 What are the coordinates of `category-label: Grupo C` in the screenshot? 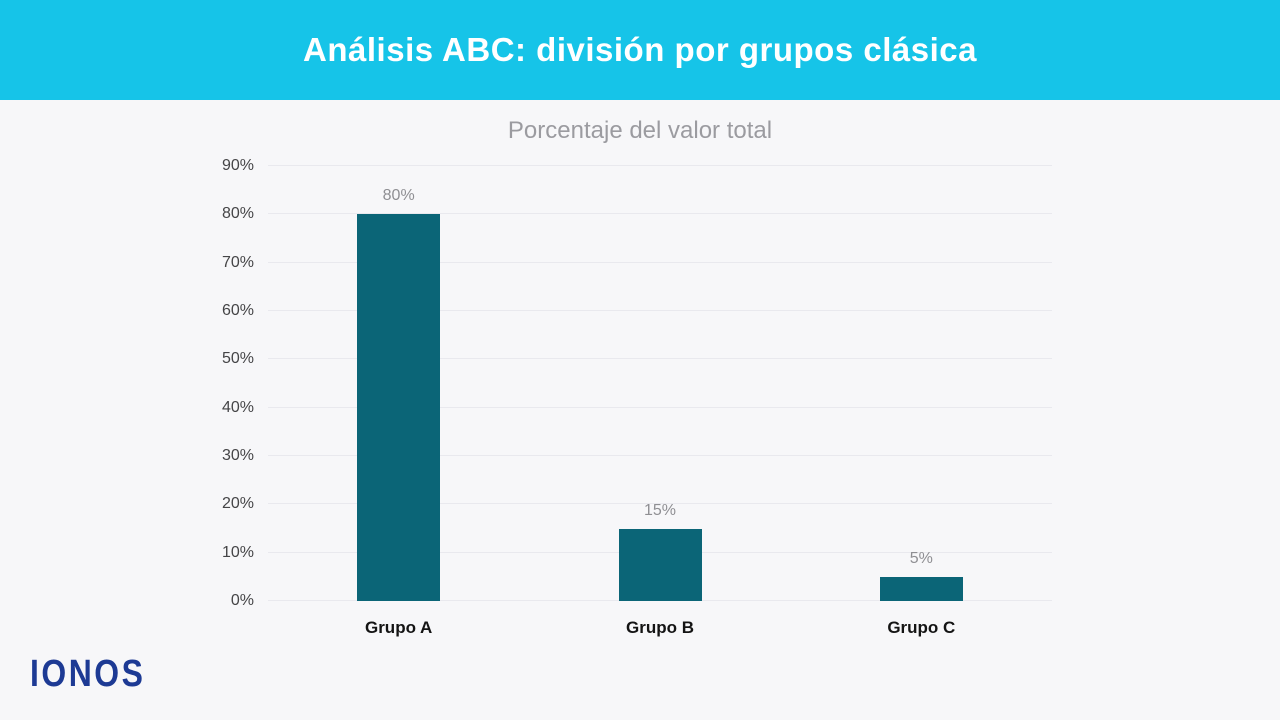 It's located at (921, 627).